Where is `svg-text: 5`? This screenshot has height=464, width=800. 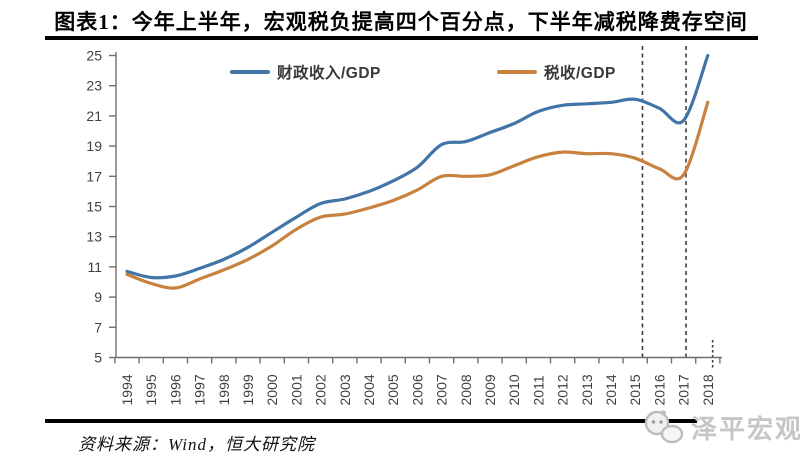 svg-text: 5 is located at coordinates (98, 358).